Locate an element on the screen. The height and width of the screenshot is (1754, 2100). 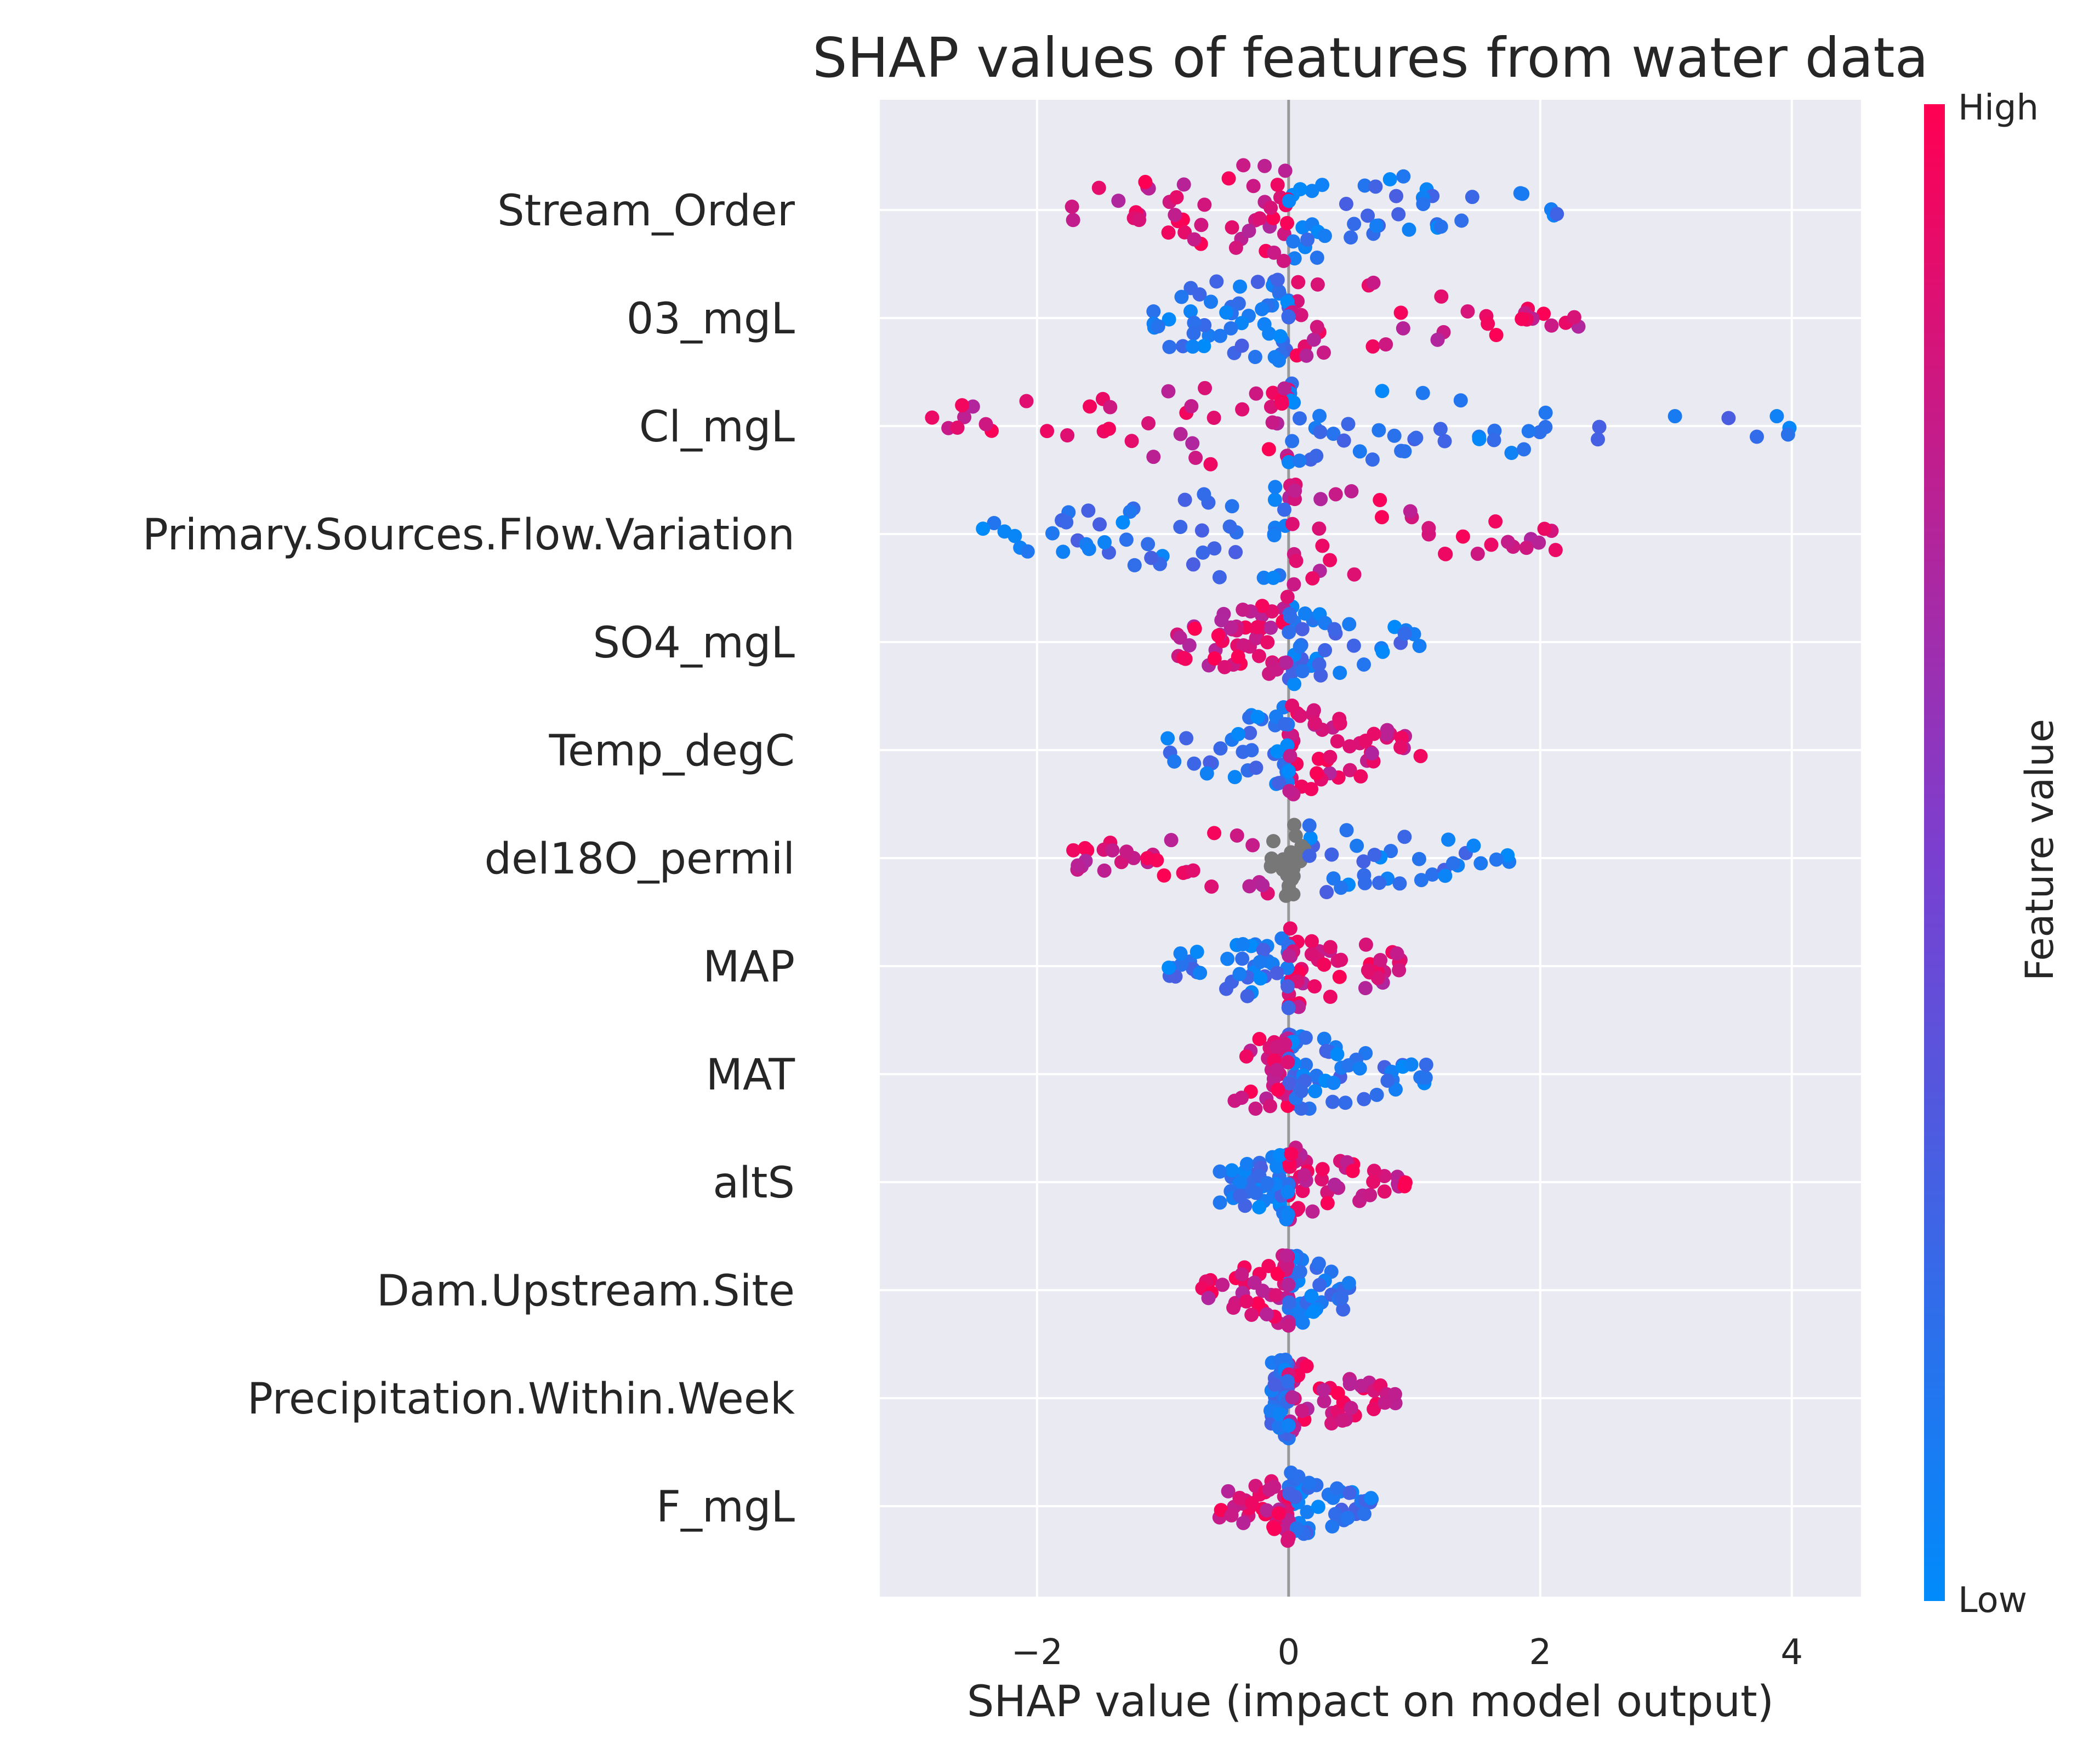
feature-label: altS is located at coordinates (754, 1183).